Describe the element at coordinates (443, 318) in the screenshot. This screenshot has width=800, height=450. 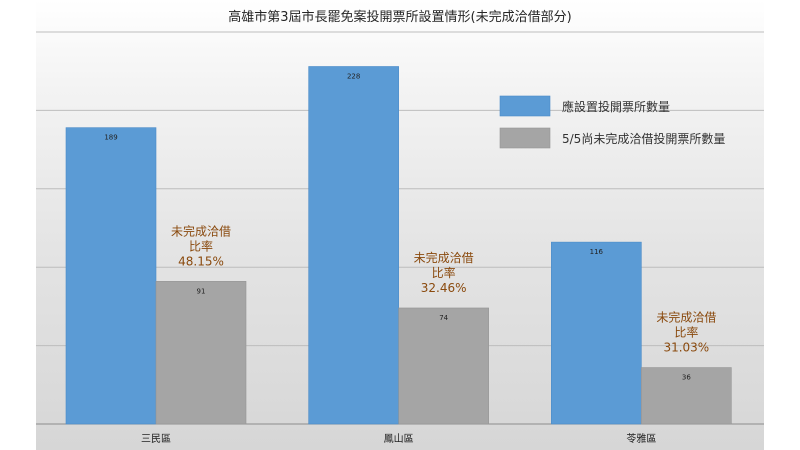
I see `bar-value-label: 74` at that location.